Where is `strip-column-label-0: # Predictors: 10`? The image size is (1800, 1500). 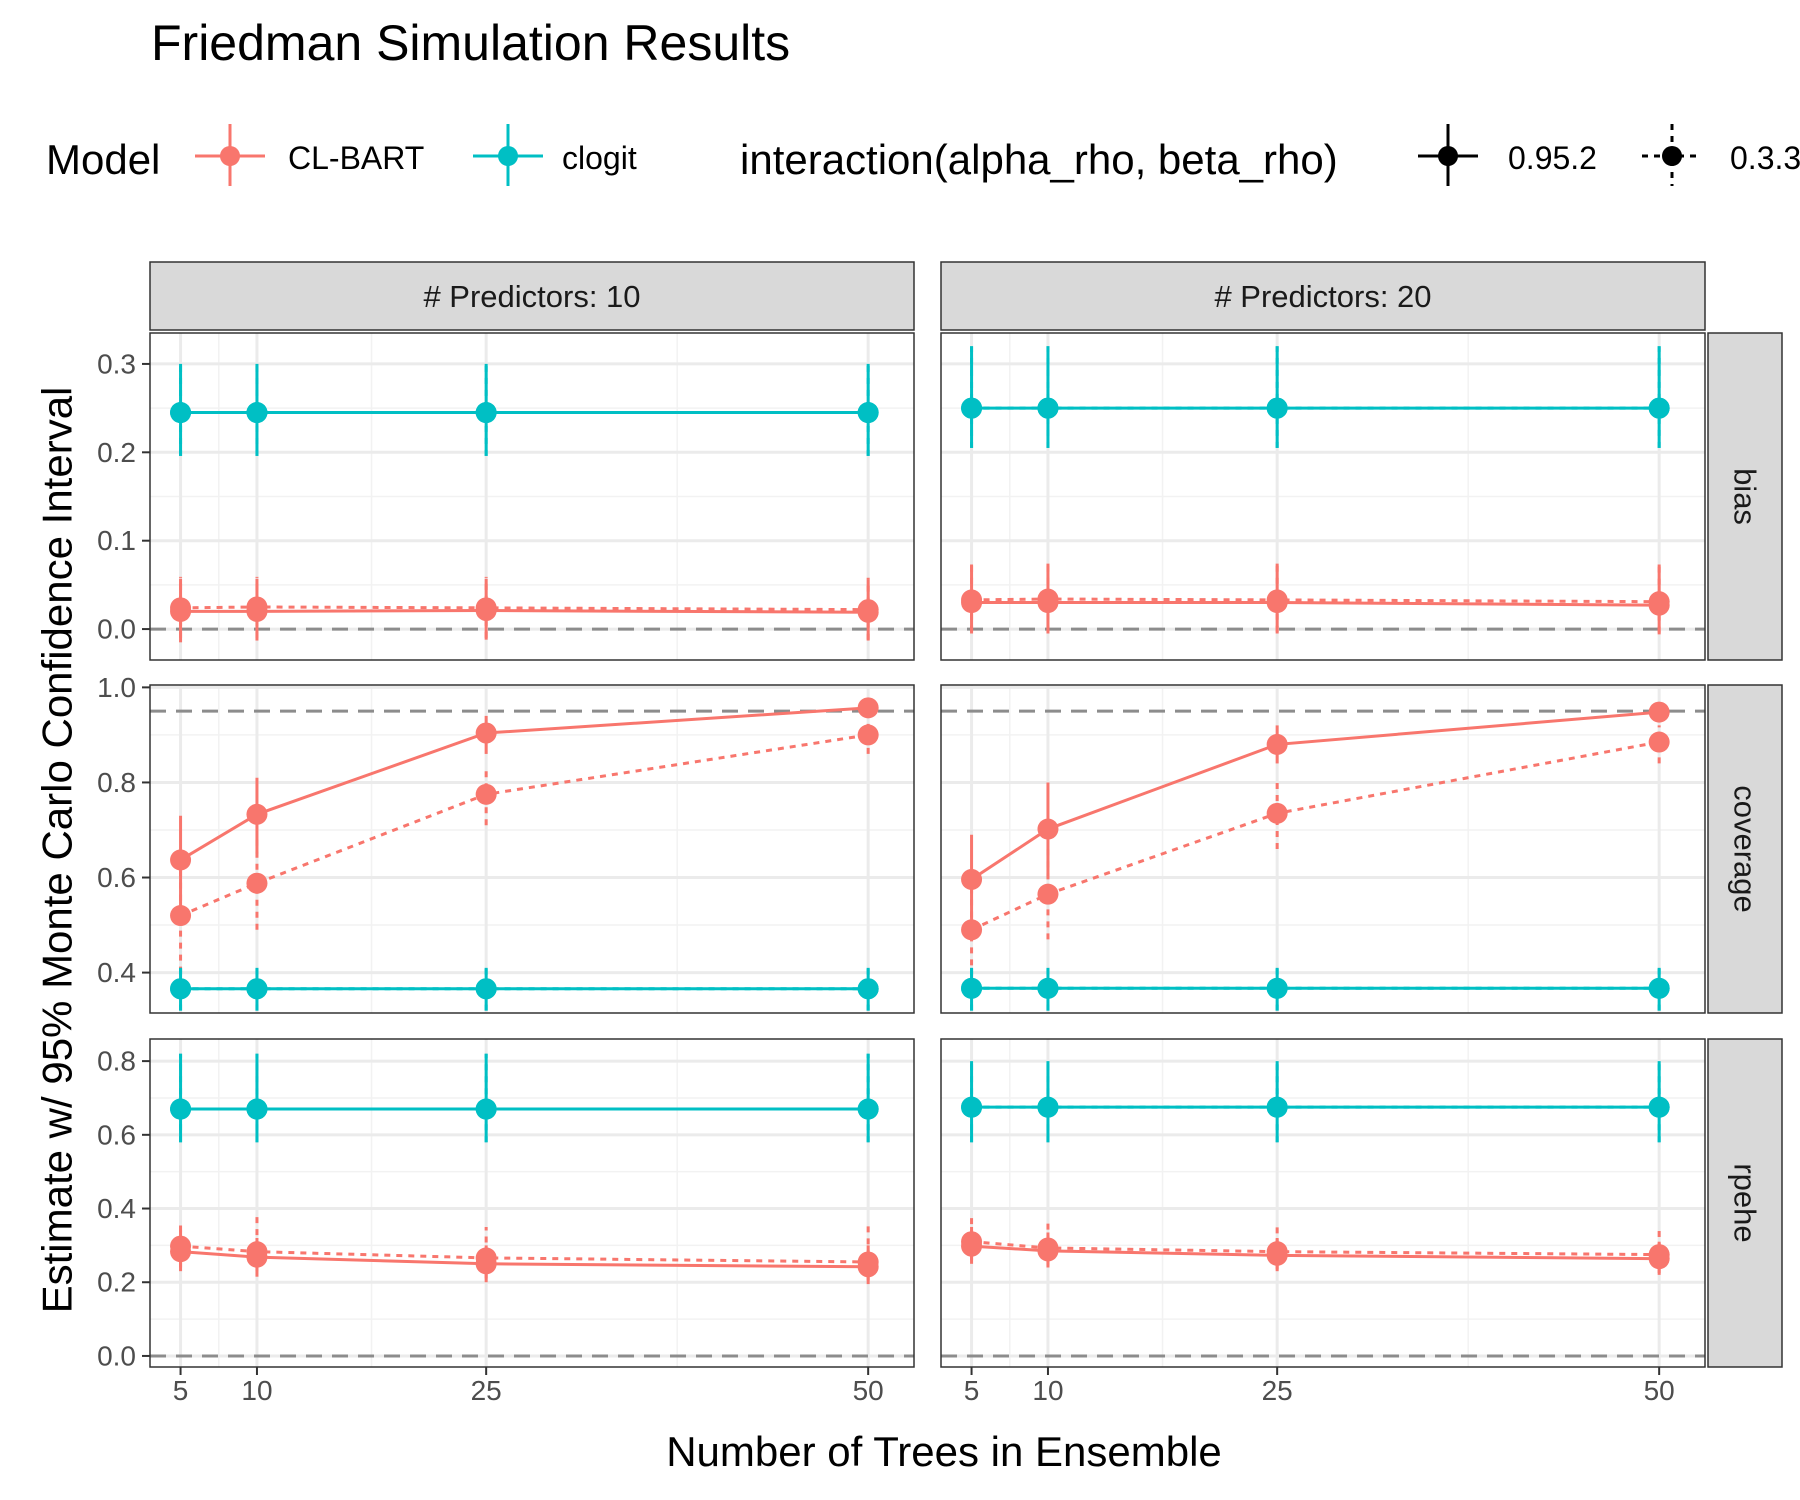 strip-column-label-0: # Predictors: 10 is located at coordinates (531, 296).